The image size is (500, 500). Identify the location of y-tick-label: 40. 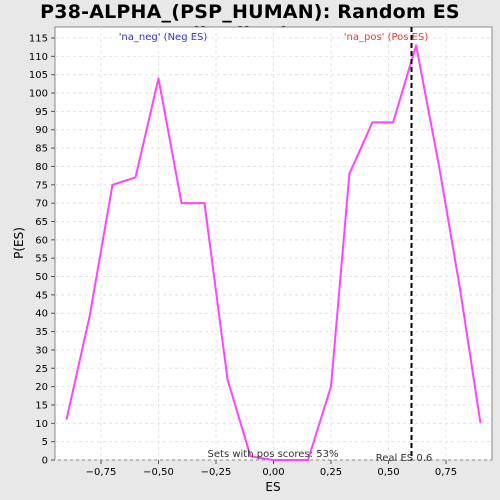
(41, 314).